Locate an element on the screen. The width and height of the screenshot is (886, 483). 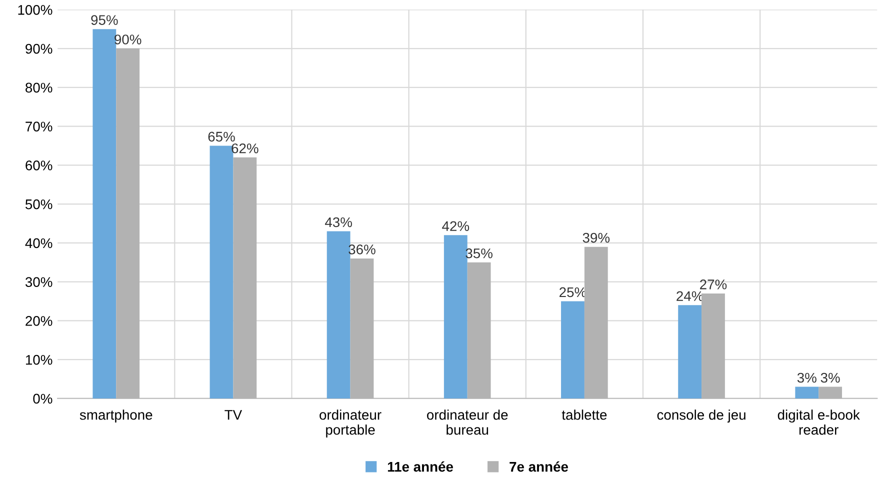
x-tick-label: digital e-book reader is located at coordinates (819, 422).